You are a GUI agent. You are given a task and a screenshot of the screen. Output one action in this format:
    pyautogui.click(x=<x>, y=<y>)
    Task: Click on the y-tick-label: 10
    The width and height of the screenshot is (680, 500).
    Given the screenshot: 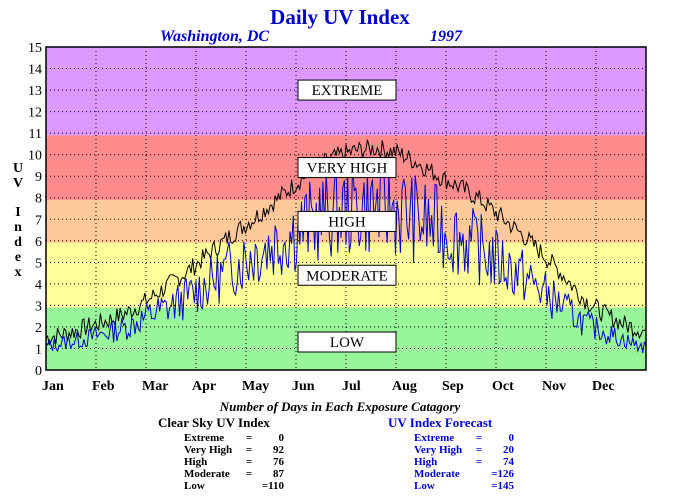 What is the action you would take?
    pyautogui.click(x=35, y=156)
    